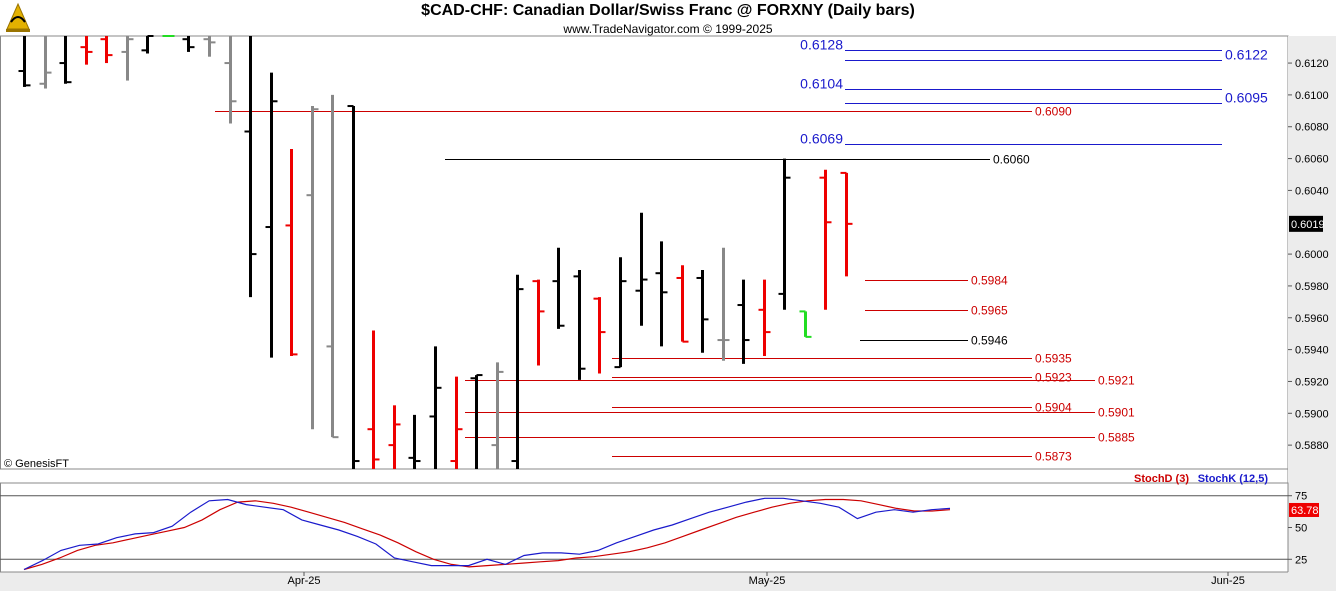 This screenshot has height=591, width=1336. I want to click on level-label-0.6090: 0.6090, so click(1053, 112).